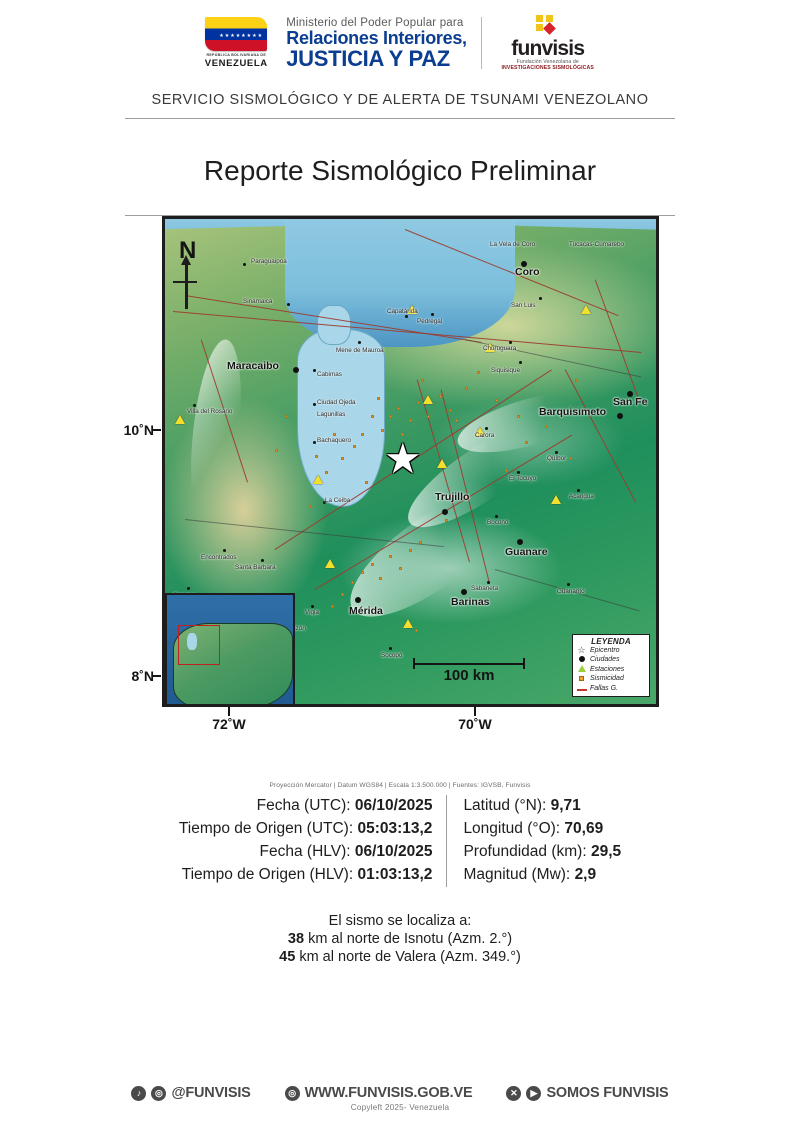  What do you see at coordinates (139, 1093) in the screenshot?
I see `tiktok-icon: ♪` at bounding box center [139, 1093].